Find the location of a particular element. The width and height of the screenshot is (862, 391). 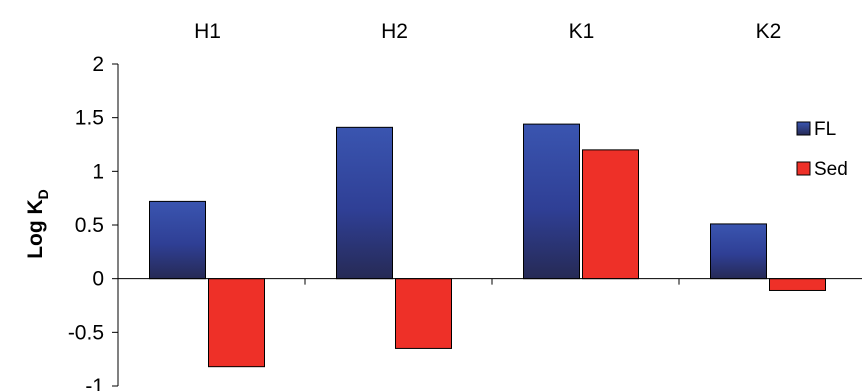

y-tick-label: -0.5 is located at coordinates (86, 332).